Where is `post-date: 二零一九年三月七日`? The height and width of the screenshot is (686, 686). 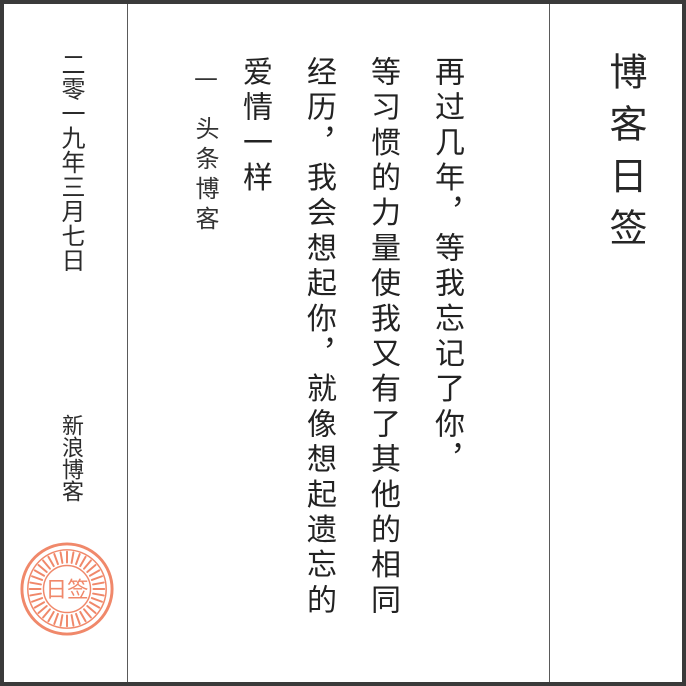 post-date: 二零一九年三月七日 is located at coordinates (71, 162).